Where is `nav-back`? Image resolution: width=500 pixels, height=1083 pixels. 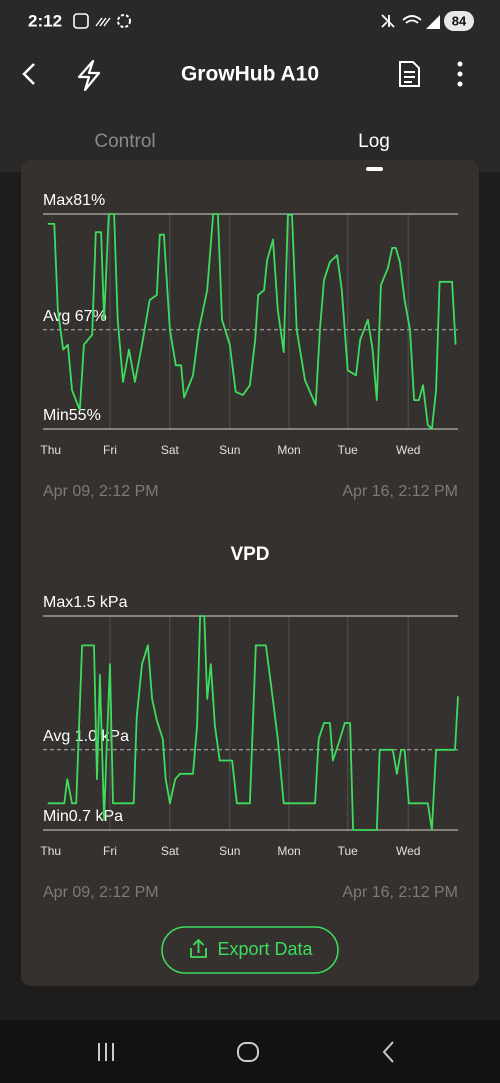
nav-back is located at coordinates (388, 1052).